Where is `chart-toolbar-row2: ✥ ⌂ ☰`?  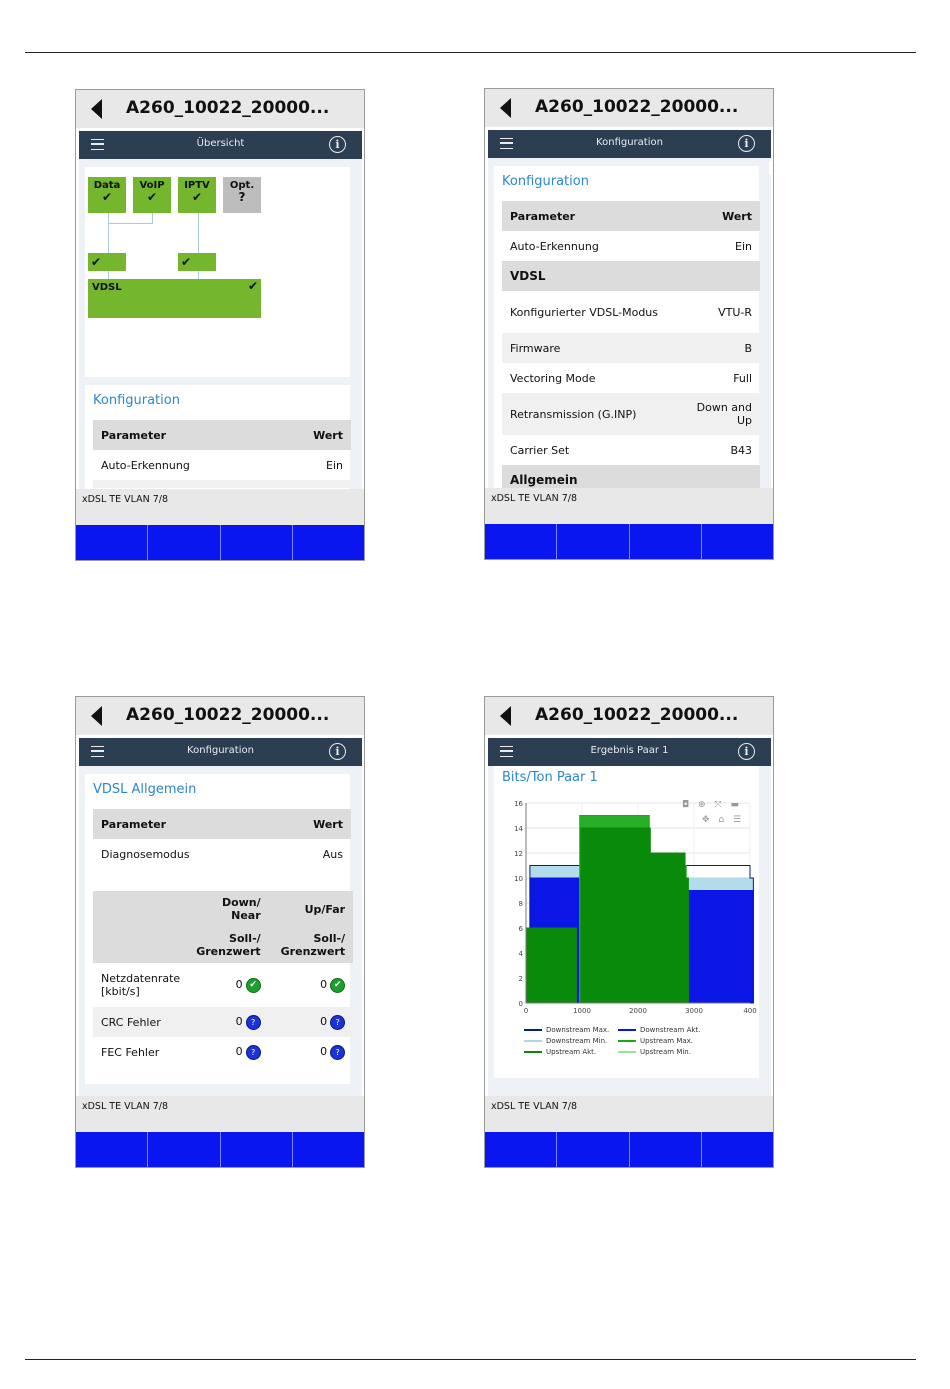 chart-toolbar-row2: ✥ ⌂ ☰ is located at coordinates (721, 820).